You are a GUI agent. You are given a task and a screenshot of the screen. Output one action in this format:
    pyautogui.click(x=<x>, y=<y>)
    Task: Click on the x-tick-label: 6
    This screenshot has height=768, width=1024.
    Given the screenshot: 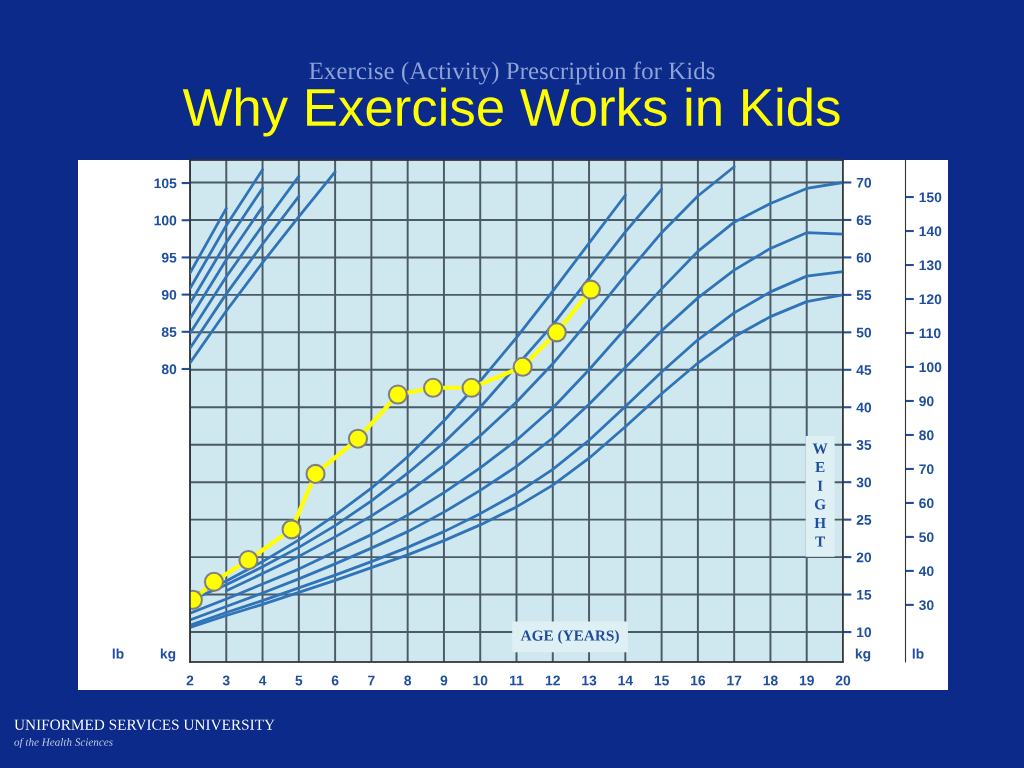 What is the action you would take?
    pyautogui.click(x=335, y=680)
    